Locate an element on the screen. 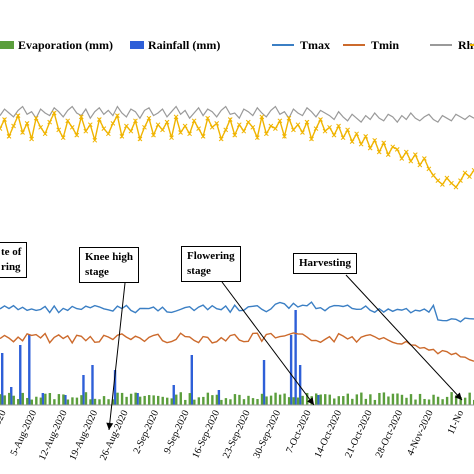 This screenshot has height=474, width=474. legend-item: Tmin is located at coordinates (371, 45).